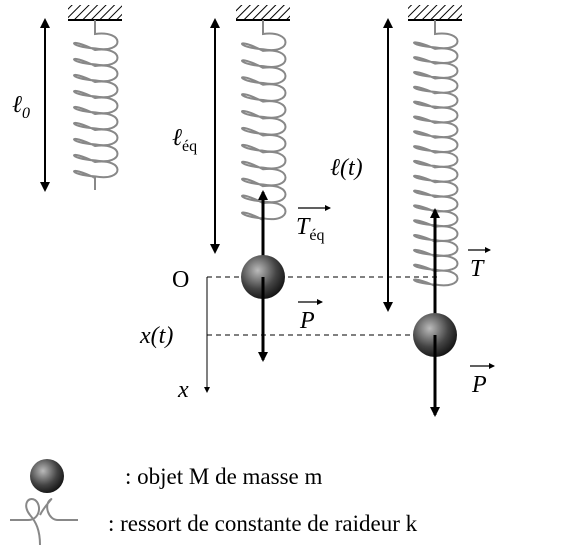 The width and height of the screenshot is (573, 548). I want to click on label-lt: ℓ(t), so click(346, 168).